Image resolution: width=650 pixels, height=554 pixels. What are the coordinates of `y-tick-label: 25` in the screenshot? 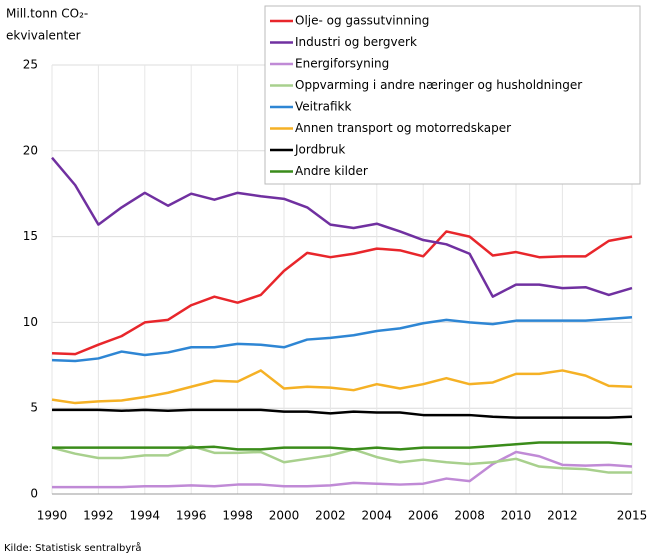 It's located at (30, 65).